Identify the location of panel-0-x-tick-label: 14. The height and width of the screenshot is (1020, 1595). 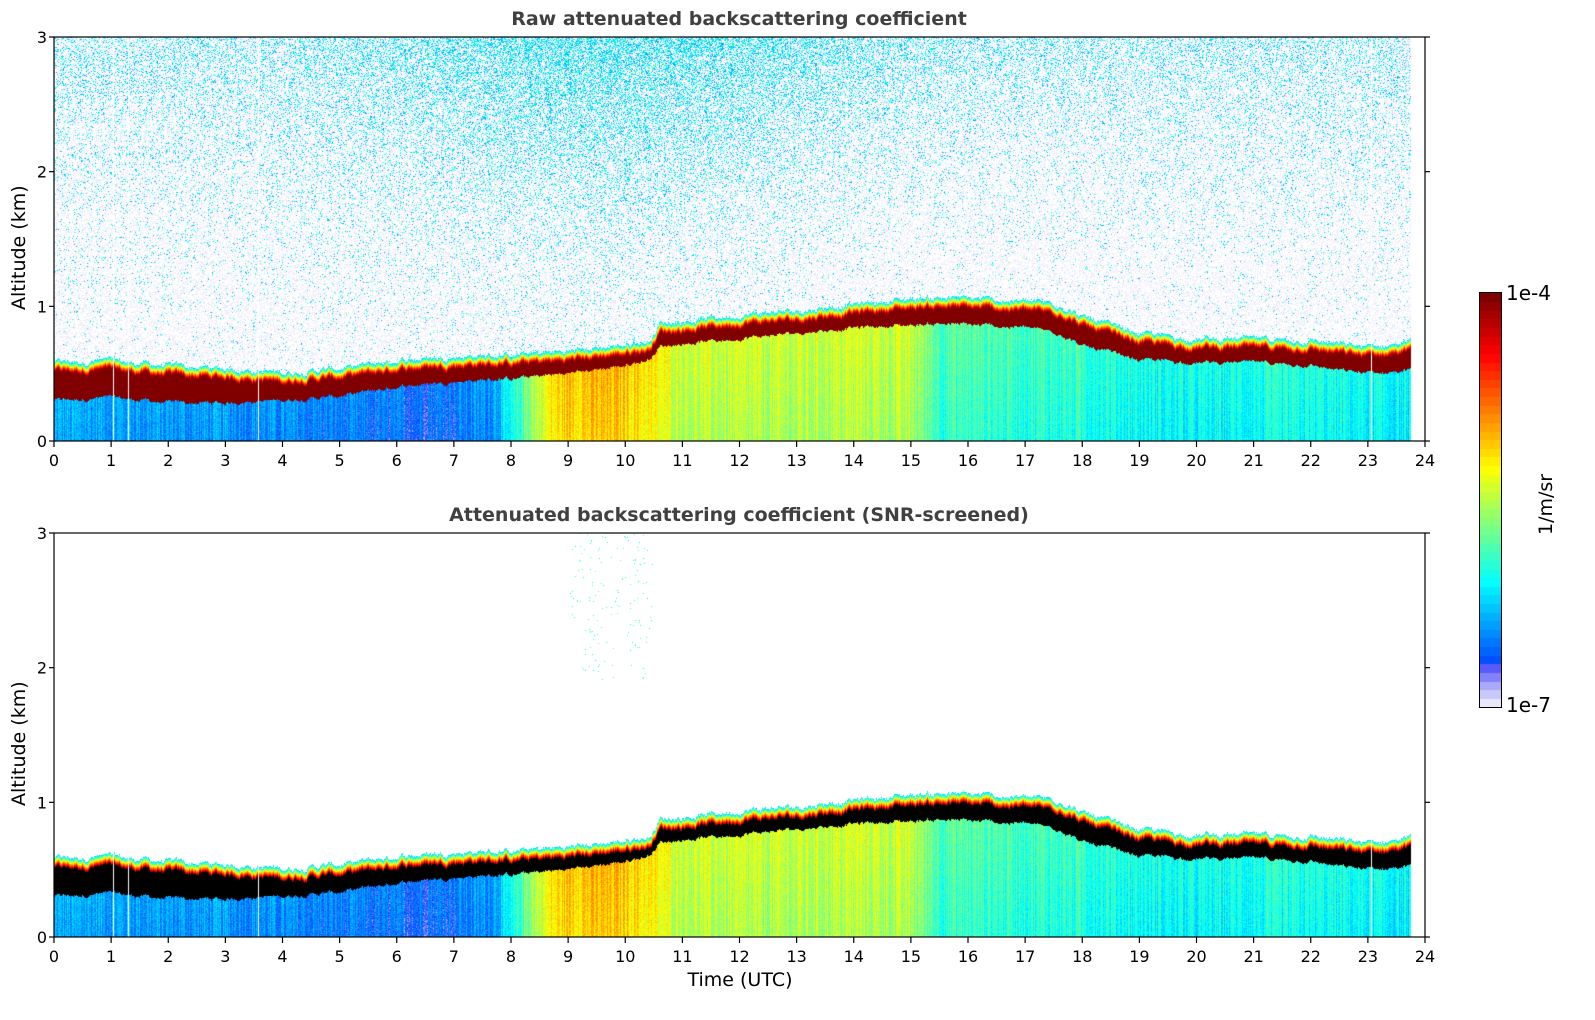
(854, 460).